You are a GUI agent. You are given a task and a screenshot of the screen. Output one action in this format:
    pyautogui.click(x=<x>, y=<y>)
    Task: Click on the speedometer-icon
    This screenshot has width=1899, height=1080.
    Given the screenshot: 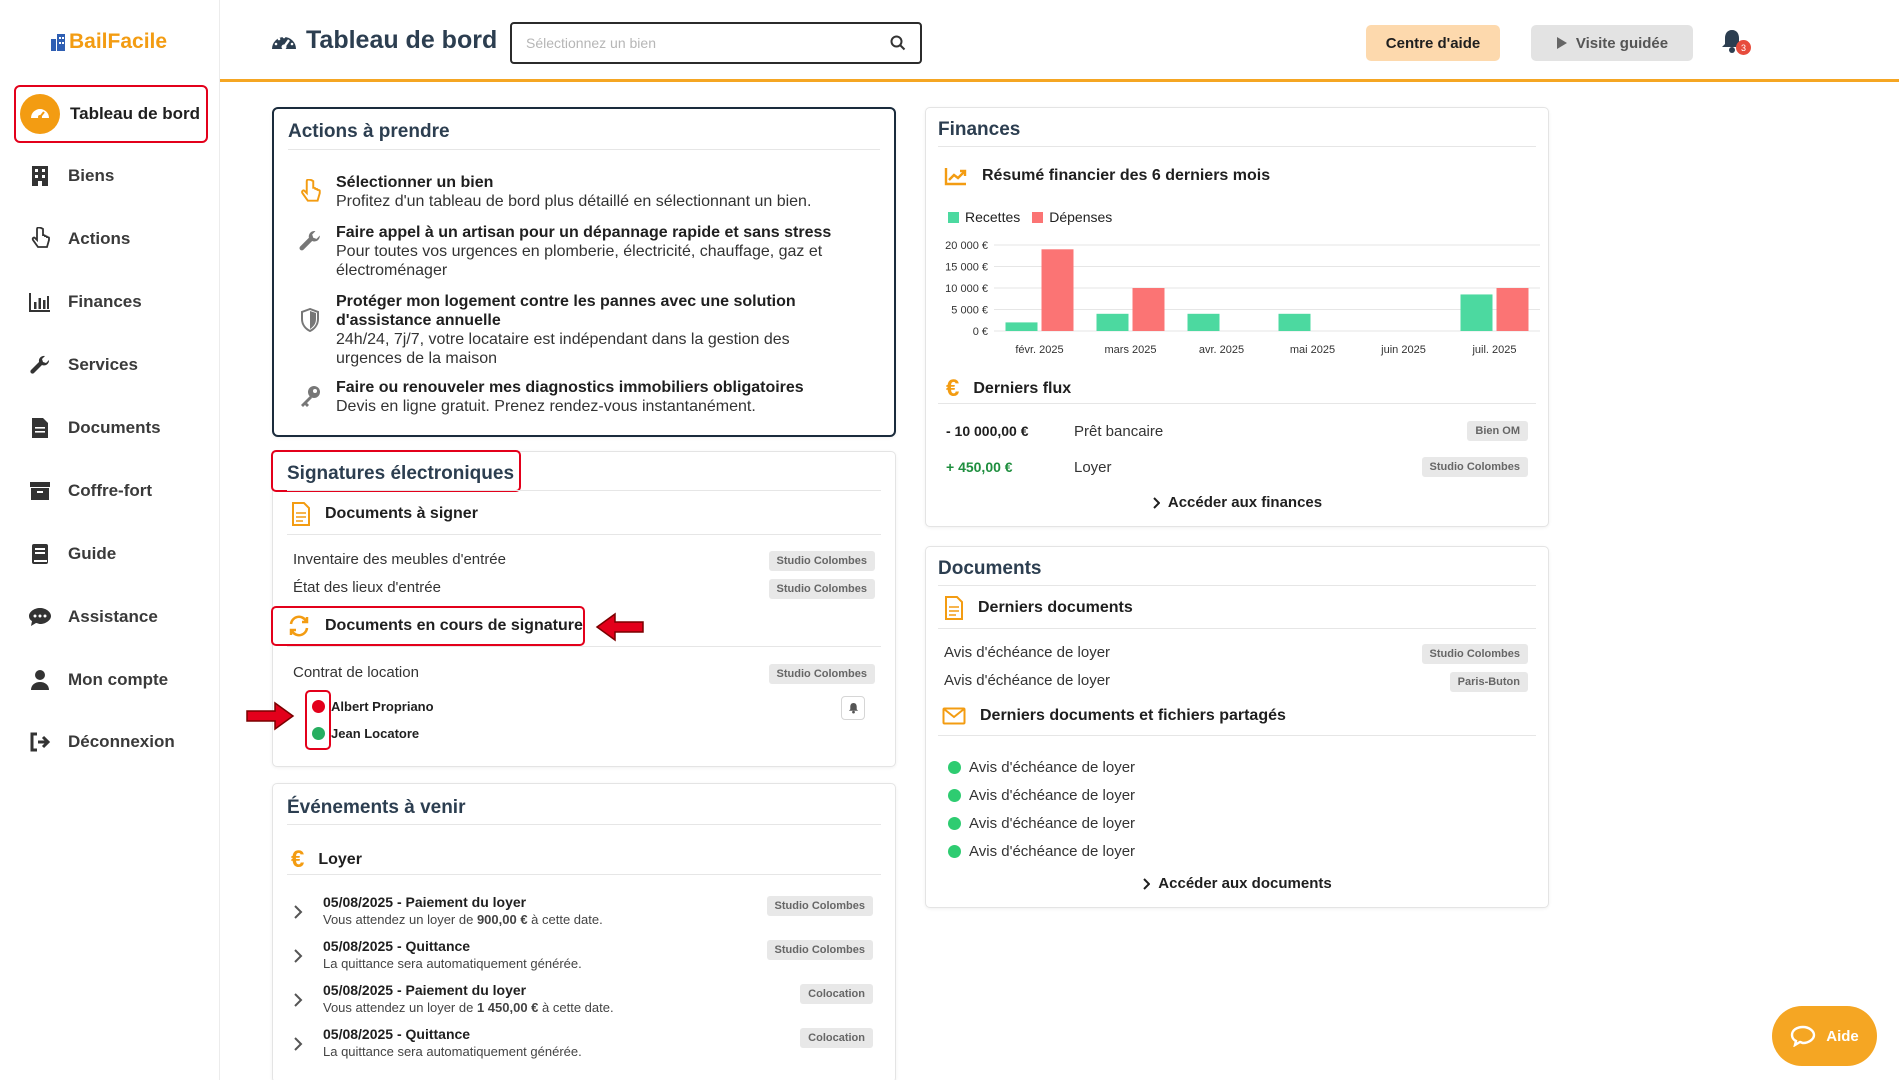 What is the action you would take?
    pyautogui.click(x=284, y=42)
    